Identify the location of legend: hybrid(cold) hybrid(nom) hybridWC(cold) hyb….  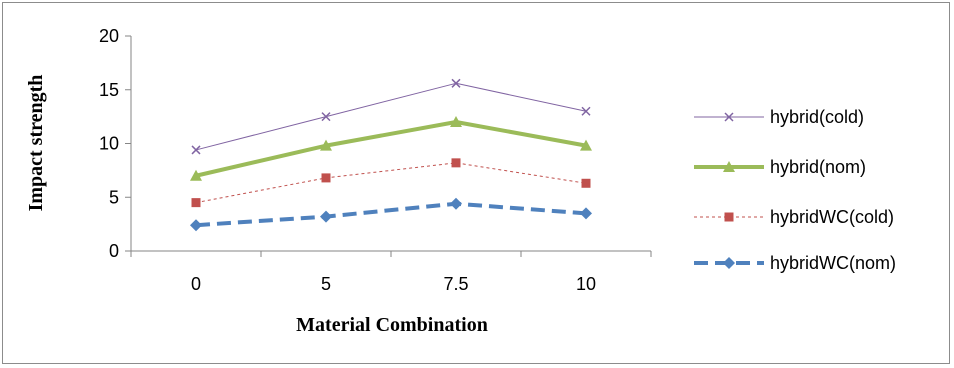
(795, 190).